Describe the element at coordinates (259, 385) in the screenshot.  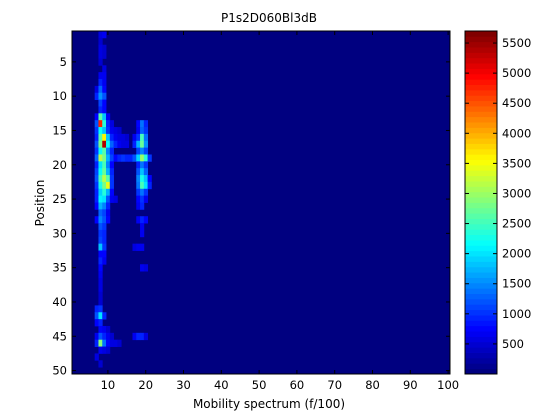
I see `x-tick-label: 50` at that location.